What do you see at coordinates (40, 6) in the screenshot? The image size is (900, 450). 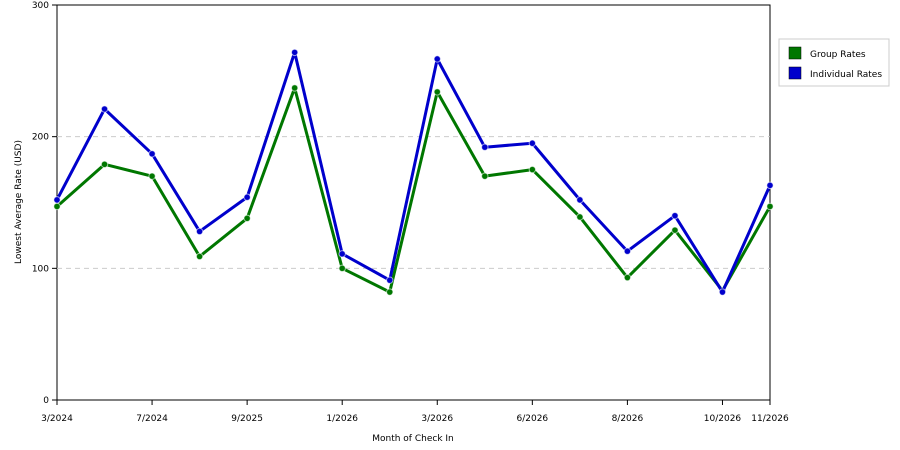 I see `y-tick-label: 300` at bounding box center [40, 6].